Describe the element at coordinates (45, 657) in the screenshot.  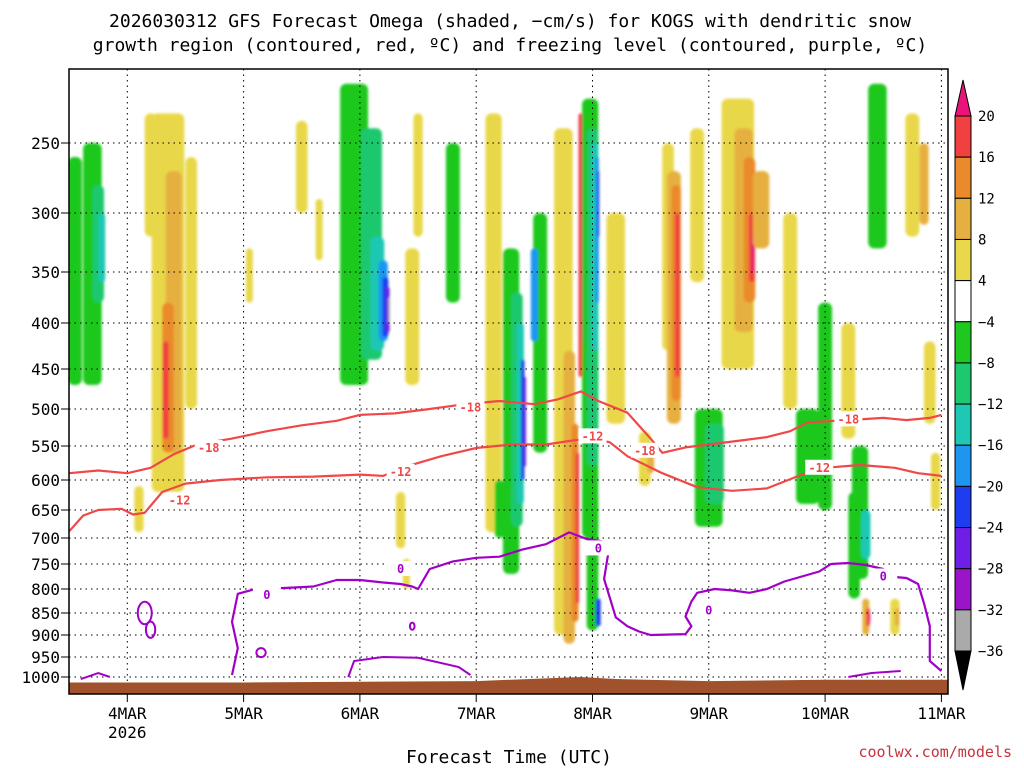
I see `y-tick-label: 950` at that location.